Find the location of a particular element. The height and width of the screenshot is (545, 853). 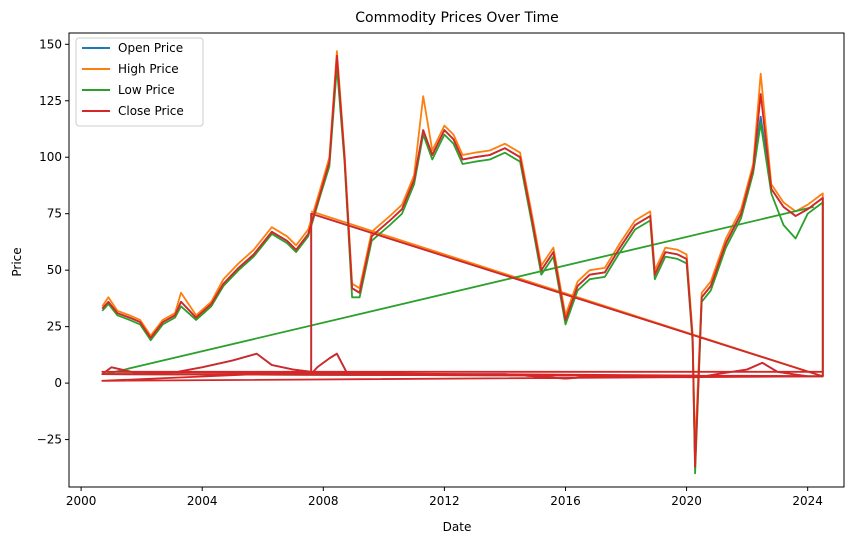

x-tick-label: 2012 is located at coordinates (444, 501).